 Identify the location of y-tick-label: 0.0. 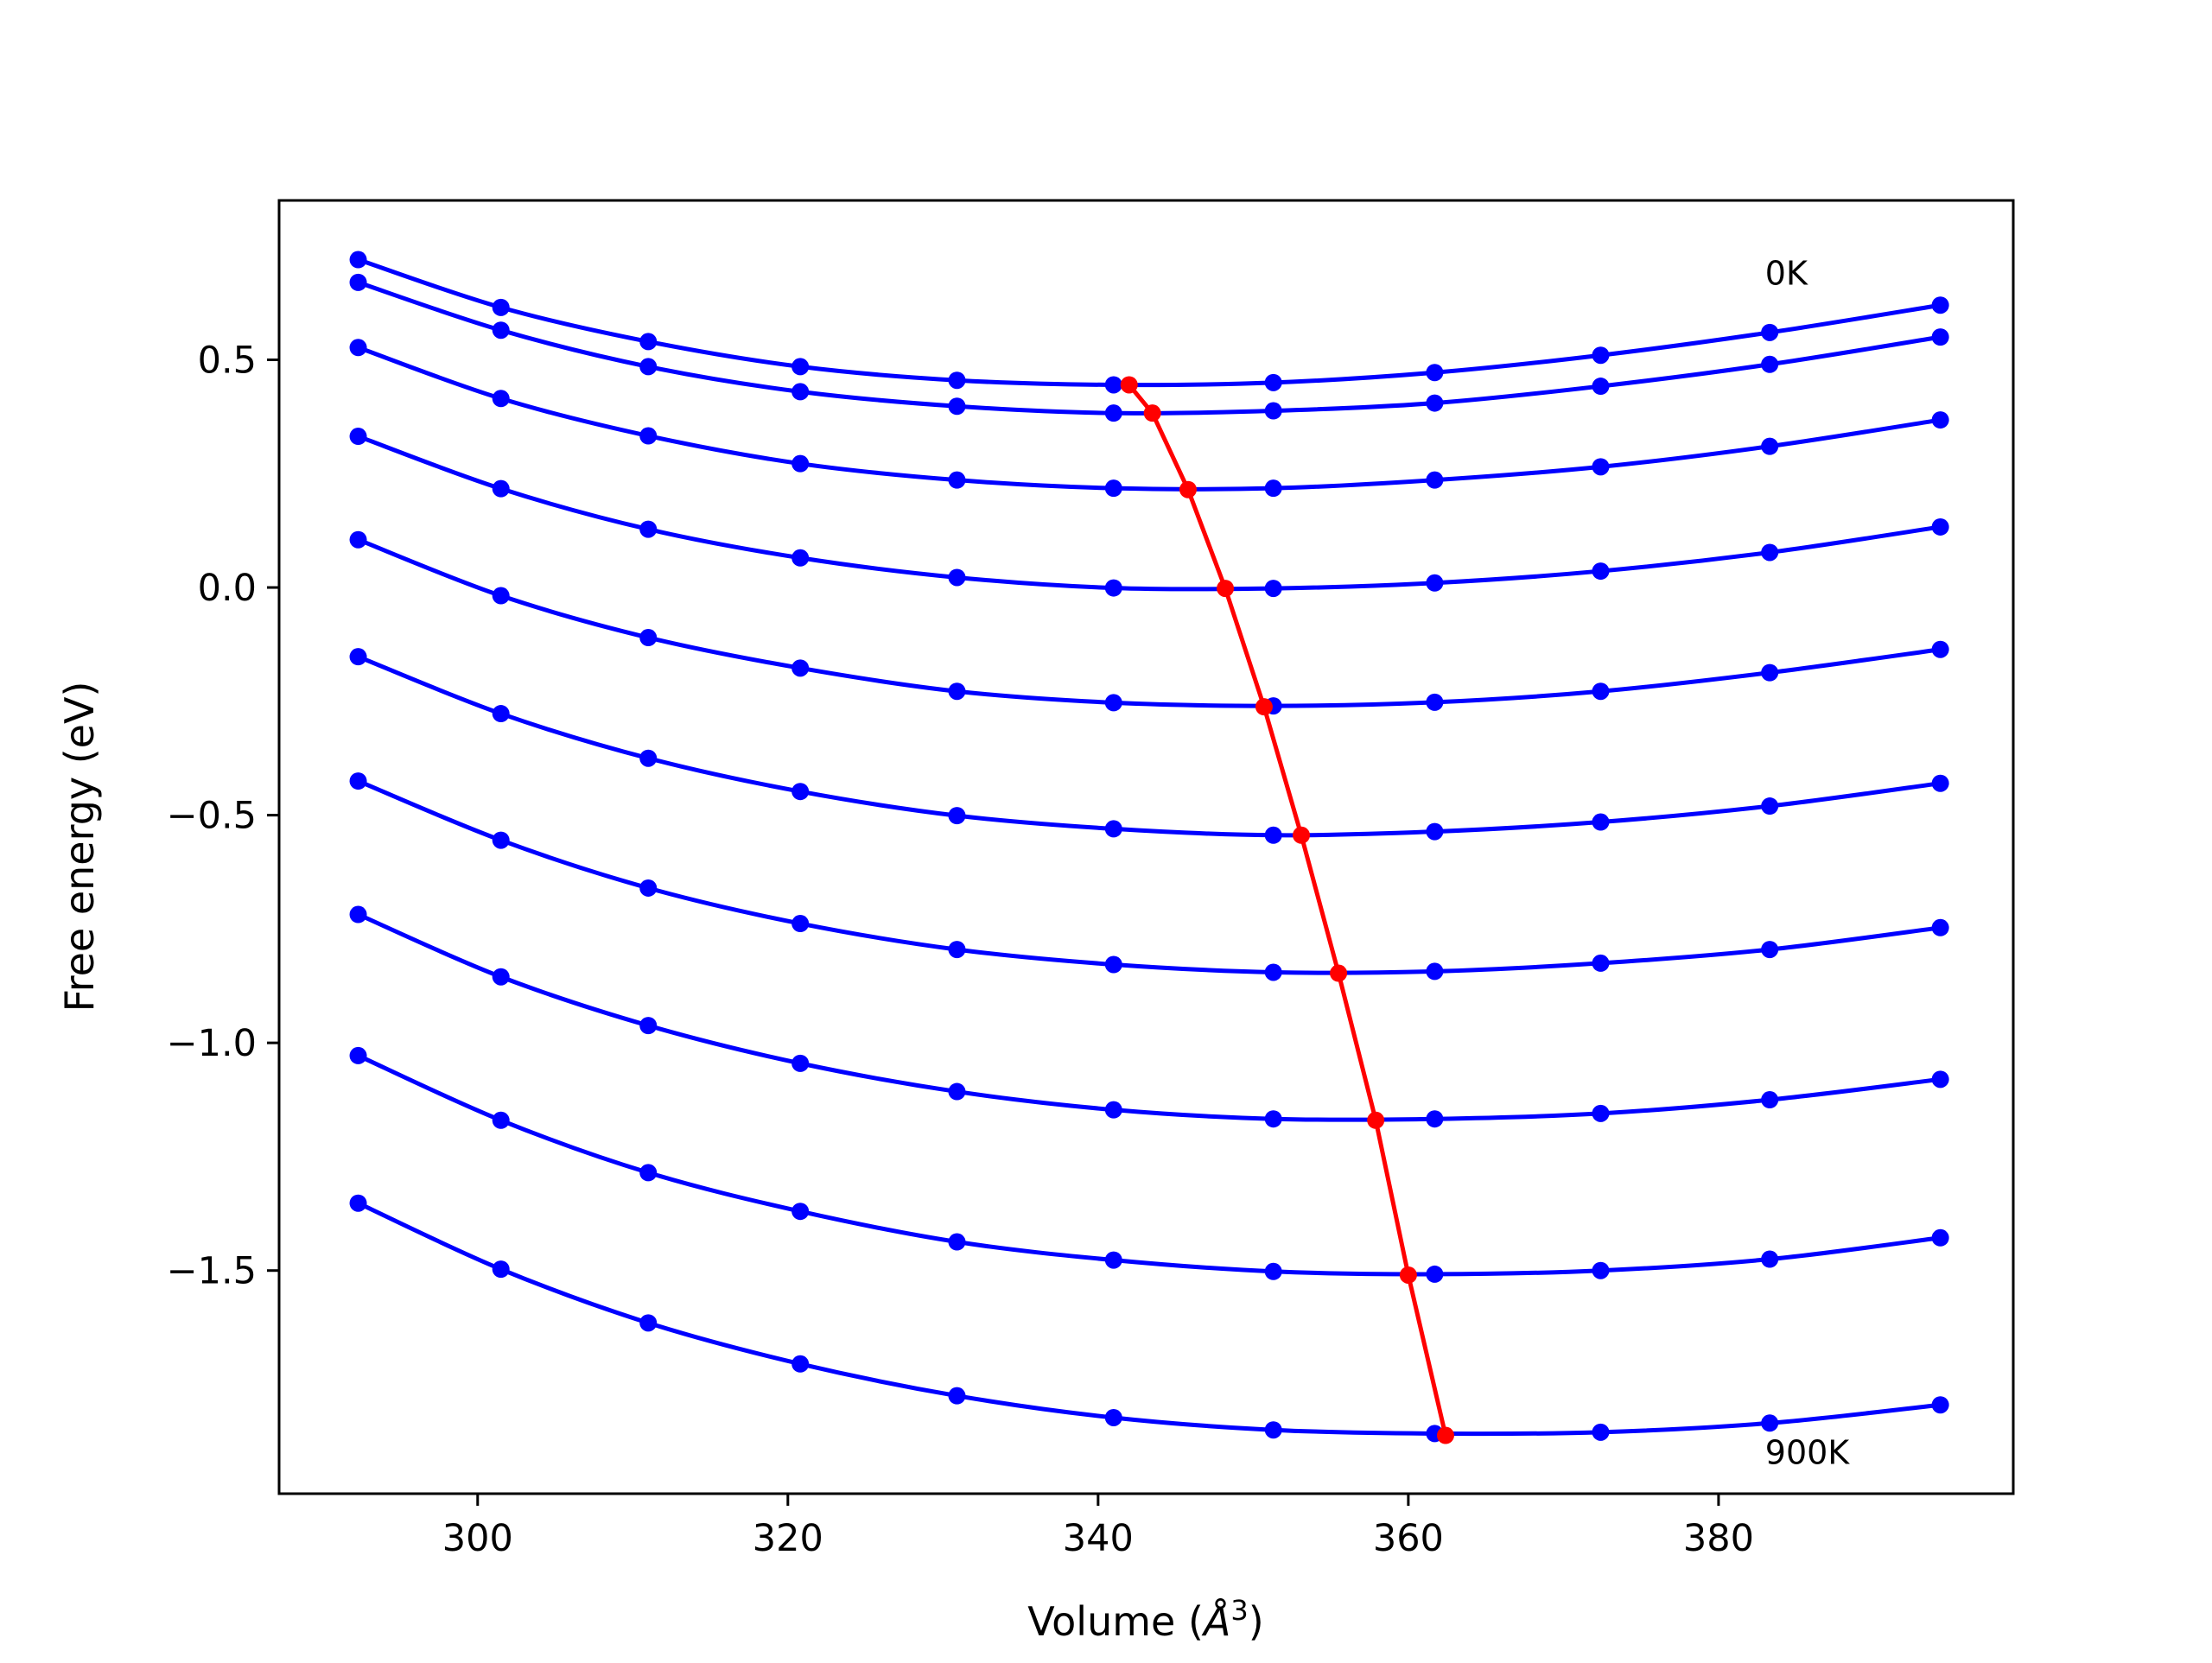
(227, 588).